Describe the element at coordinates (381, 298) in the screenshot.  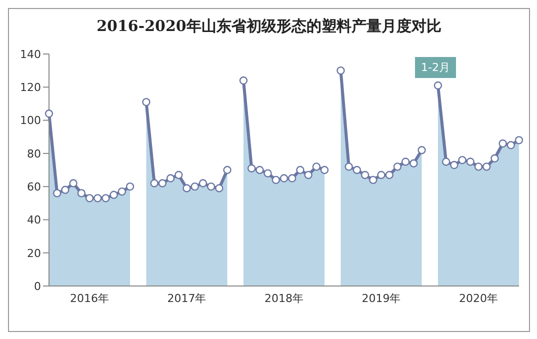
I see `x-tick-label: 2019年` at that location.